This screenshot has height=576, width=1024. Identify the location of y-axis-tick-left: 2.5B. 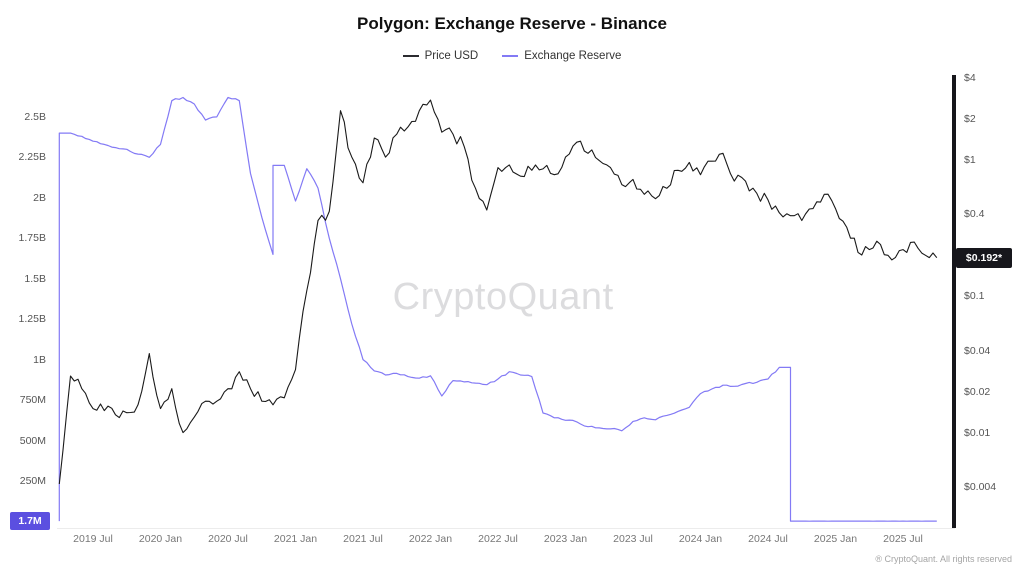
(35, 116).